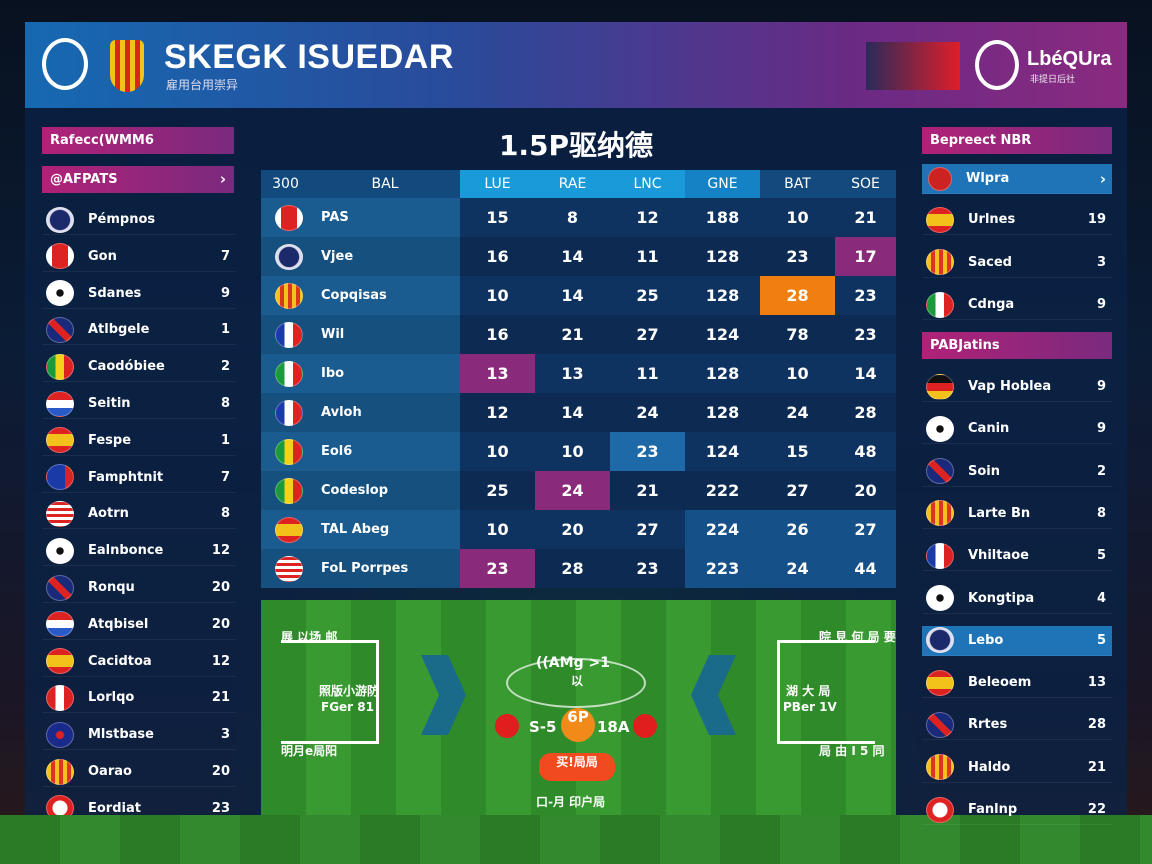 This screenshot has width=1152, height=864. Describe the element at coordinates (220, 587) in the screenshot. I see `team-count: 20` at that location.